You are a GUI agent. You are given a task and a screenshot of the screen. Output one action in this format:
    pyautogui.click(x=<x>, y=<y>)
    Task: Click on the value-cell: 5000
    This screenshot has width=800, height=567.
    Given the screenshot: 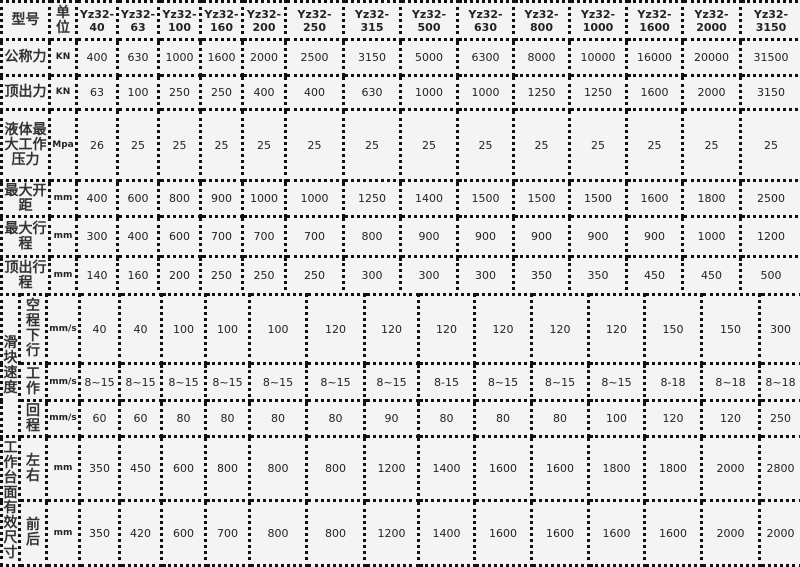 What is the action you would take?
    pyautogui.click(x=429, y=58)
    